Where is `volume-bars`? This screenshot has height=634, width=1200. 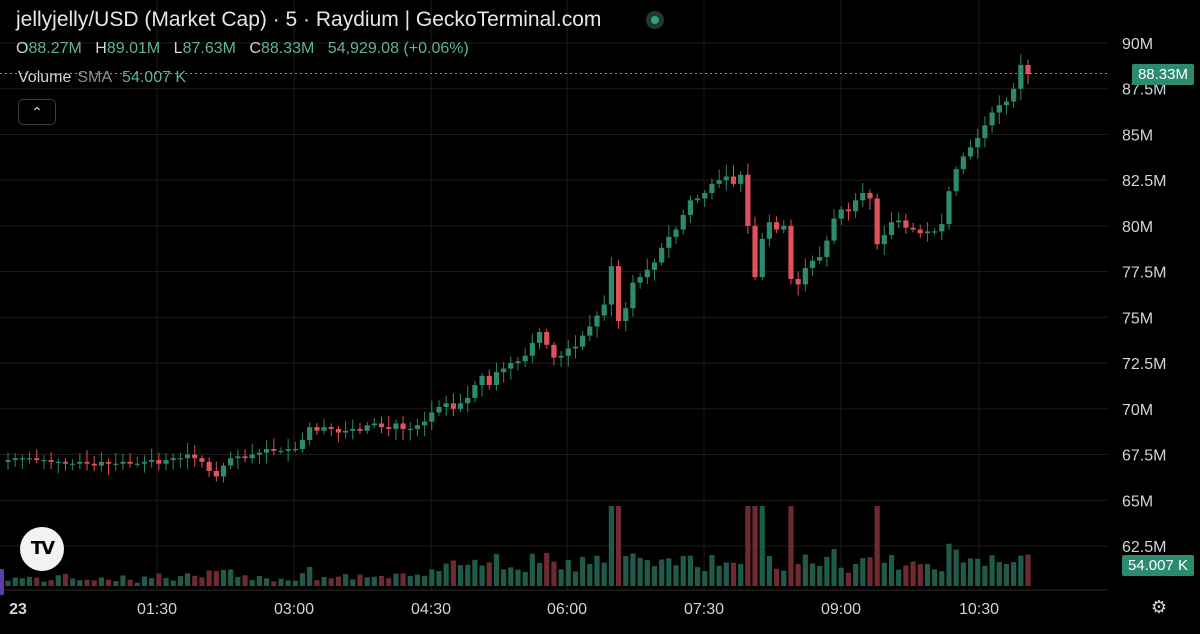
volume-bars is located at coordinates (518, 546).